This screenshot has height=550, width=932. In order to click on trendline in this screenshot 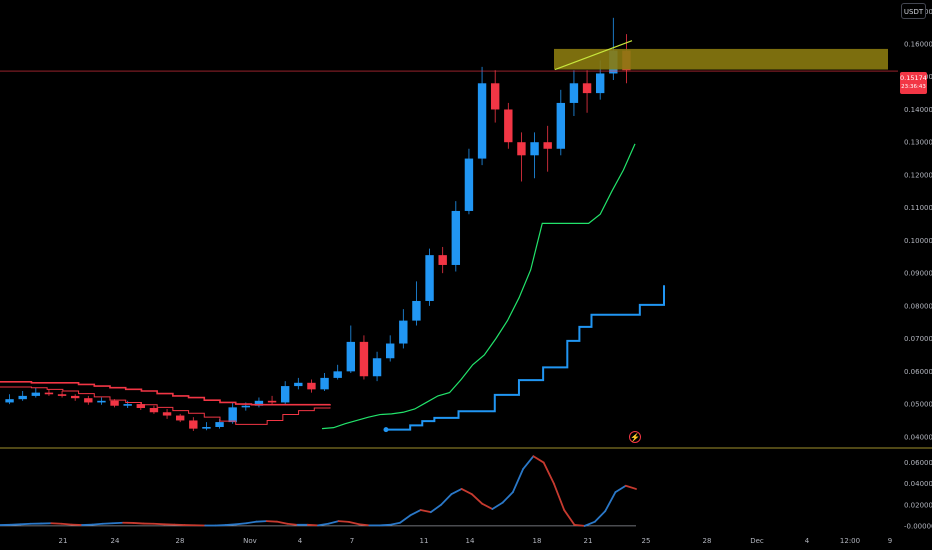, I will do `click(593, 55)`.